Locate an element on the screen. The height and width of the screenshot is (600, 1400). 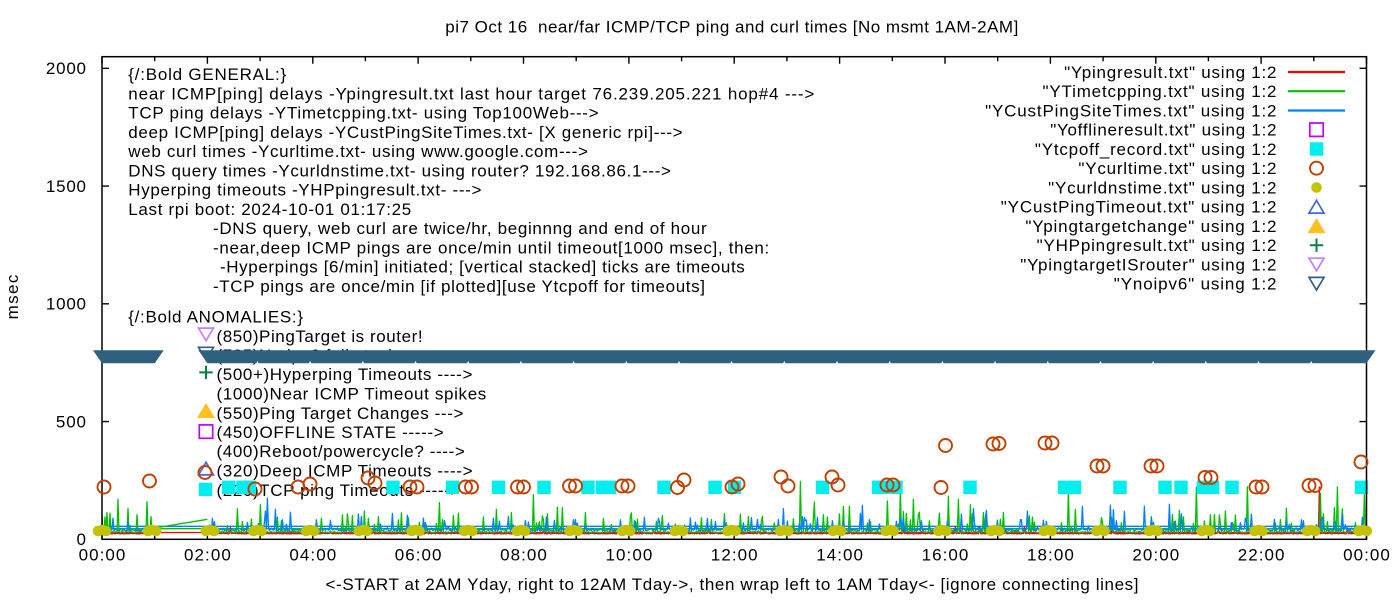
svg-text: "Ycurltime.txt" using 1:2 is located at coordinates (1177, 168).